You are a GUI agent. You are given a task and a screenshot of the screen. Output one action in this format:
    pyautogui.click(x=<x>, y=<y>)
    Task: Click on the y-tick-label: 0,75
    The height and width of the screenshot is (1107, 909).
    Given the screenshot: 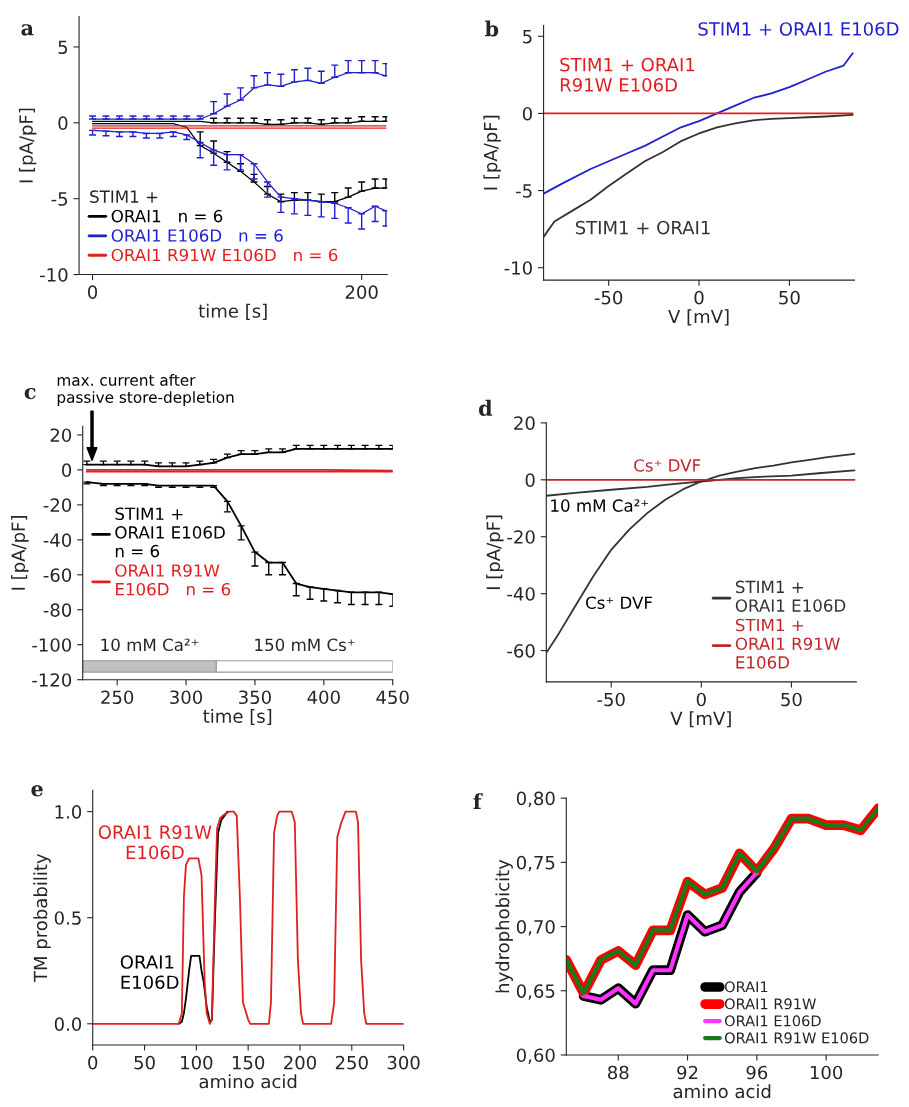 What is the action you would take?
    pyautogui.click(x=535, y=863)
    